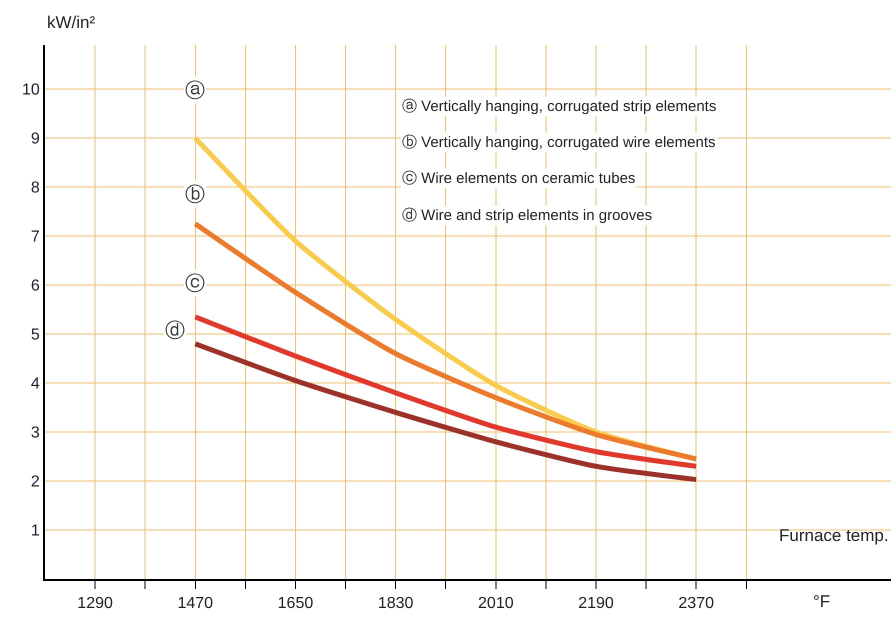 This screenshot has width=896, height=619. I want to click on x-tick-label: 2010, so click(496, 603).